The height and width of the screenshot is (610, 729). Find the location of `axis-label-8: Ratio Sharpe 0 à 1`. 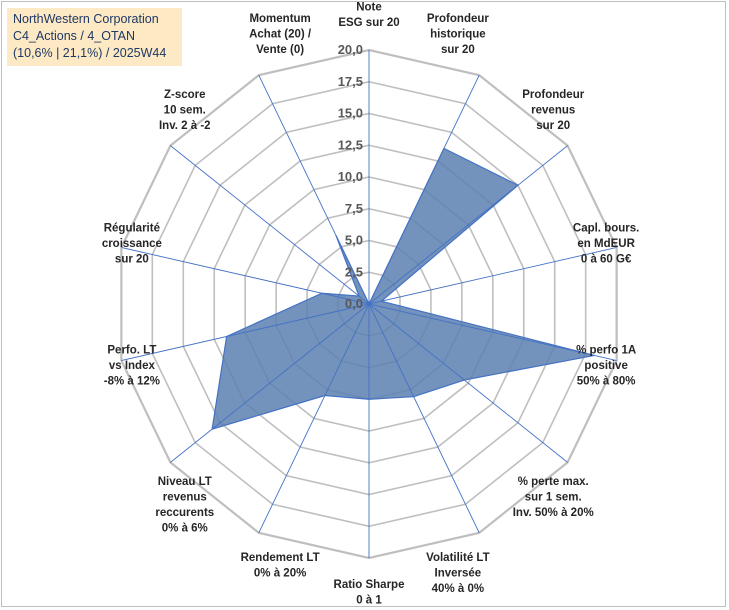

axis-label-8: Ratio Sharpe 0 à 1 is located at coordinates (369, 593).